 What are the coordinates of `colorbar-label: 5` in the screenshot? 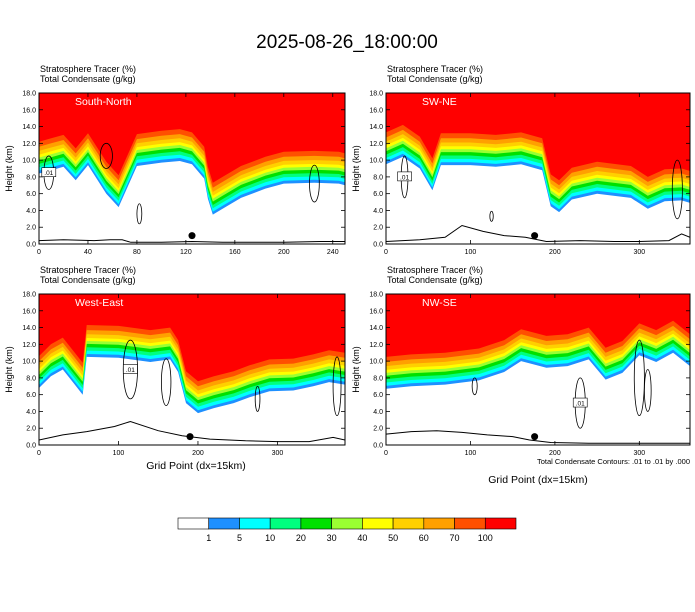 It's located at (239, 538).